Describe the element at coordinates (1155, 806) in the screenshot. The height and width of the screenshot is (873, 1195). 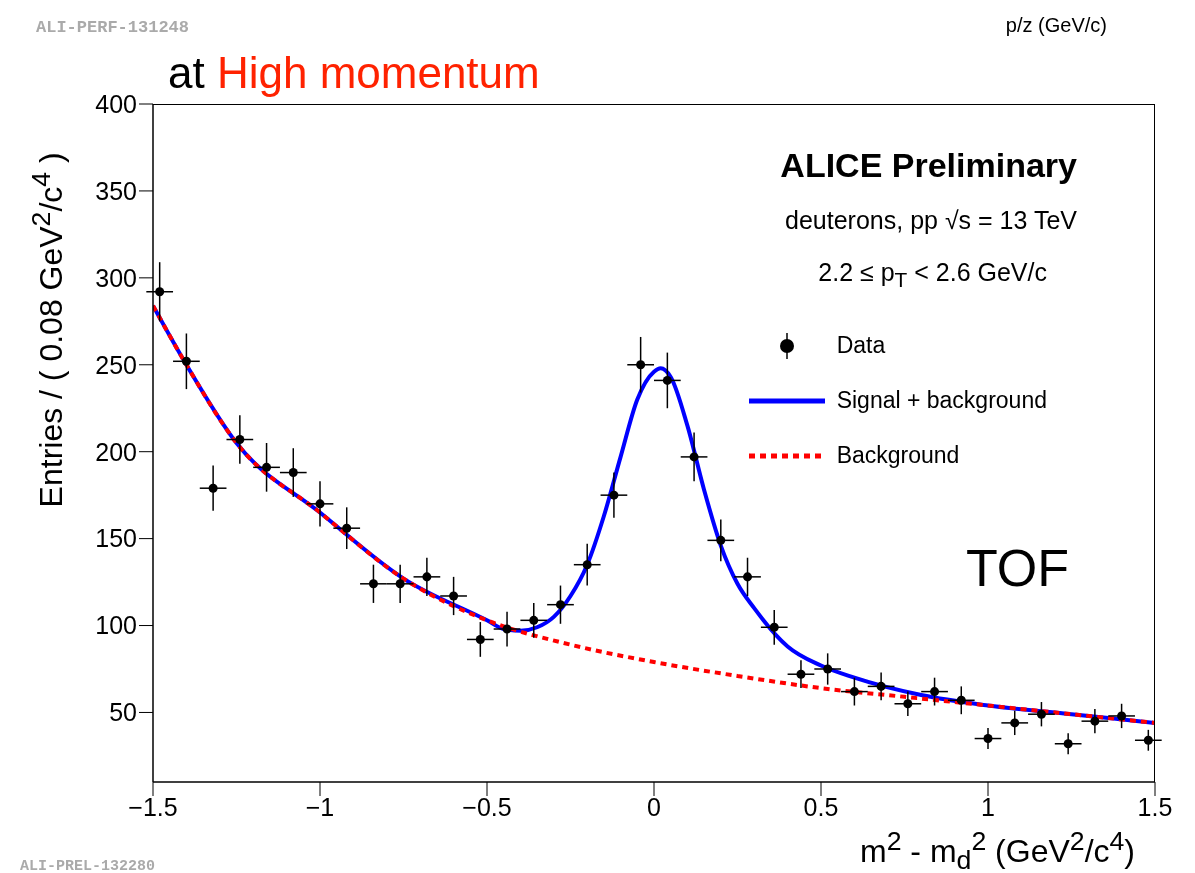
I see `x-tick-label: 1.5` at that location.